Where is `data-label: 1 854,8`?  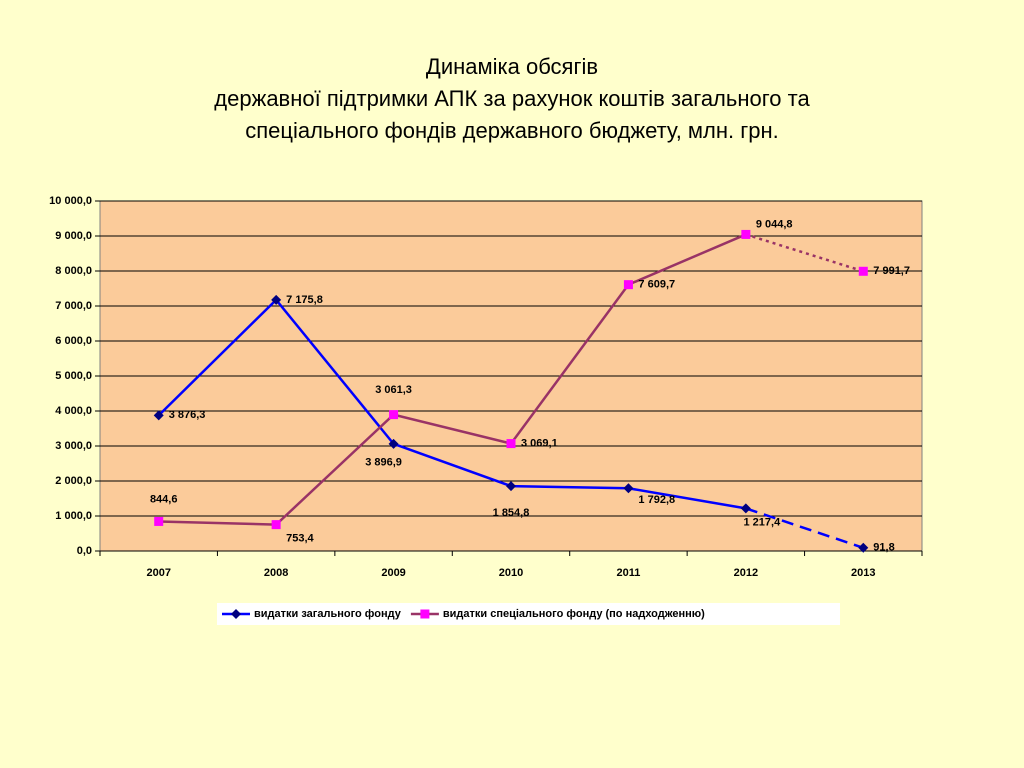 data-label: 1 854,8 is located at coordinates (511, 513).